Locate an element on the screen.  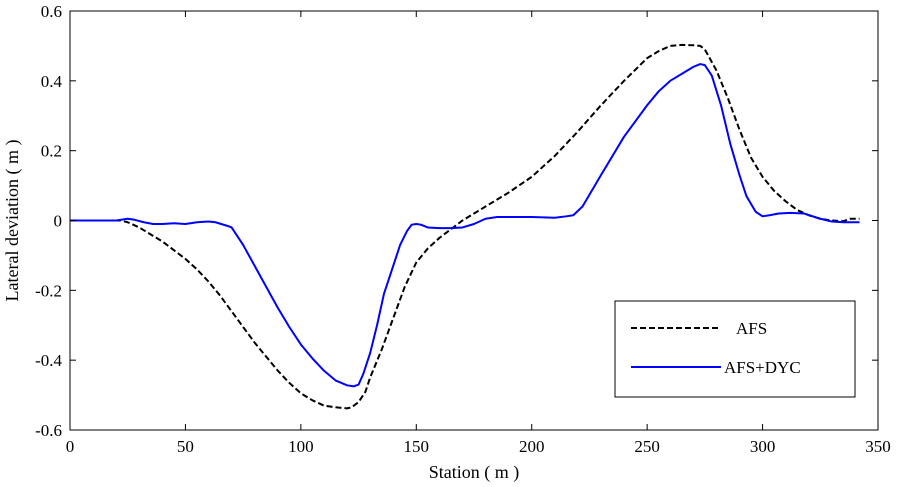
y-tick-label: 0.4 is located at coordinates (52, 81).